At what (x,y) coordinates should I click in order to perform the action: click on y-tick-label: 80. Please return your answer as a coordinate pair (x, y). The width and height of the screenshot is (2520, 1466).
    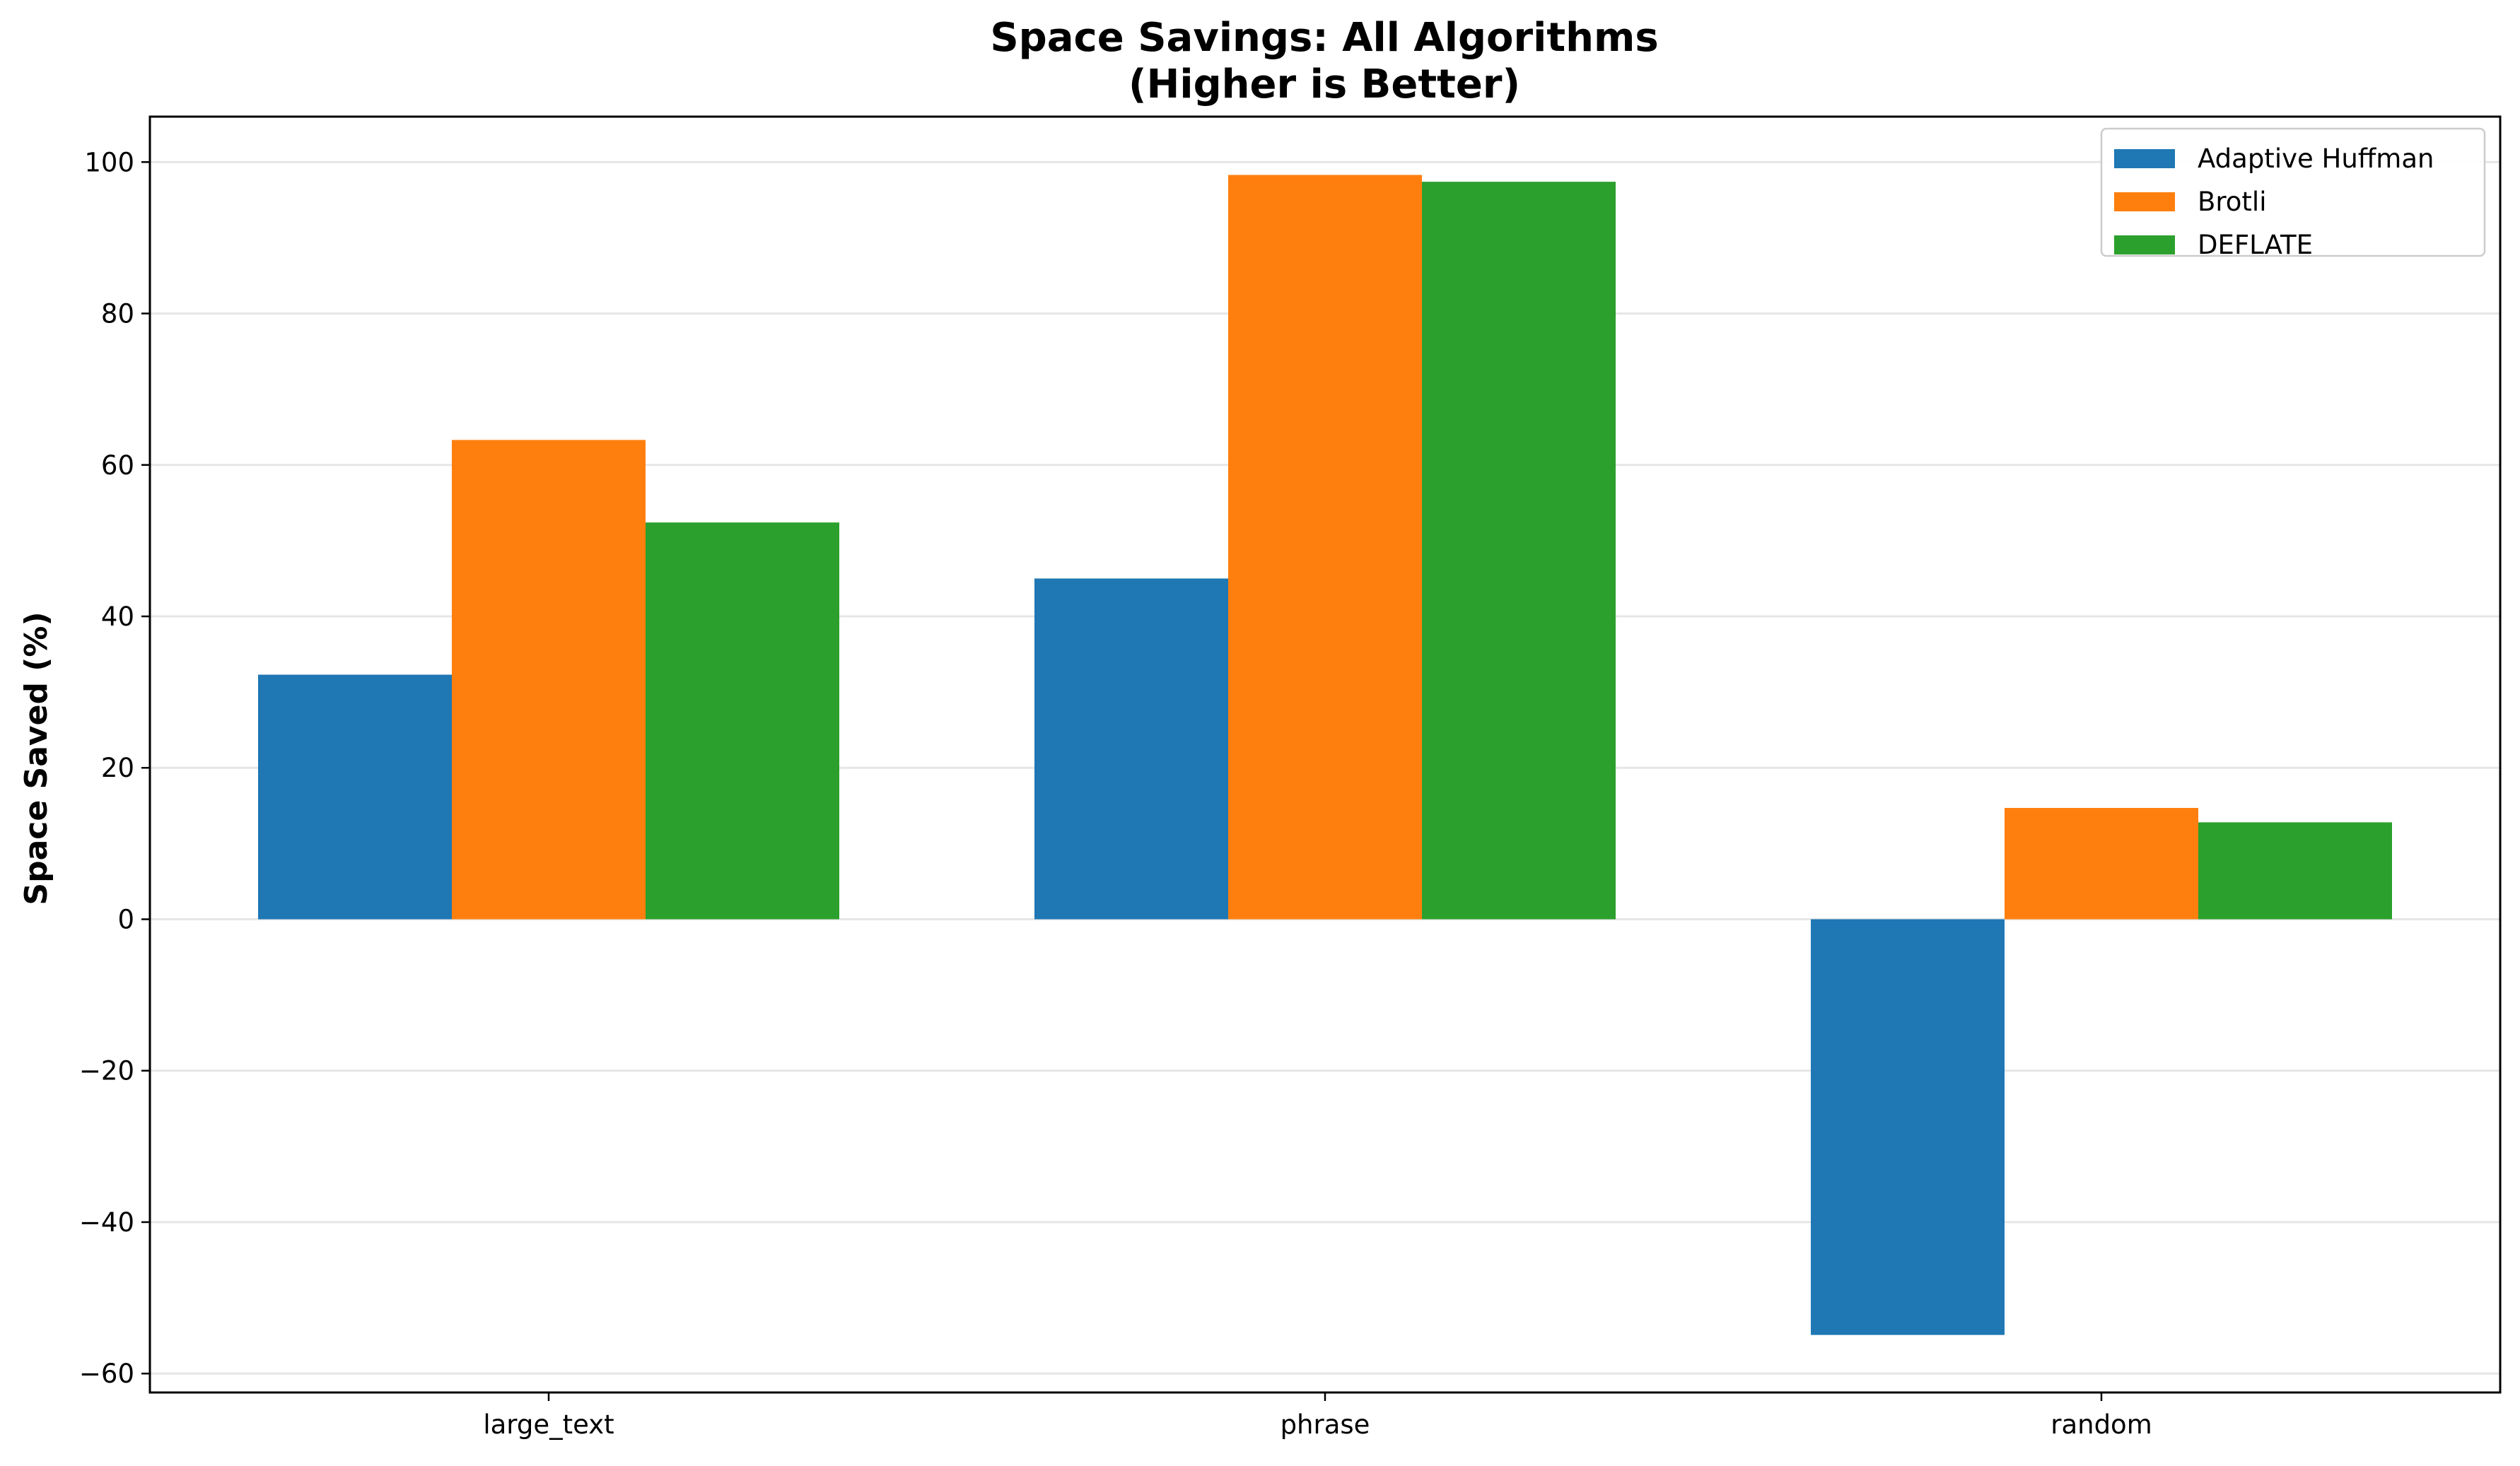
    Looking at the image, I should click on (118, 314).